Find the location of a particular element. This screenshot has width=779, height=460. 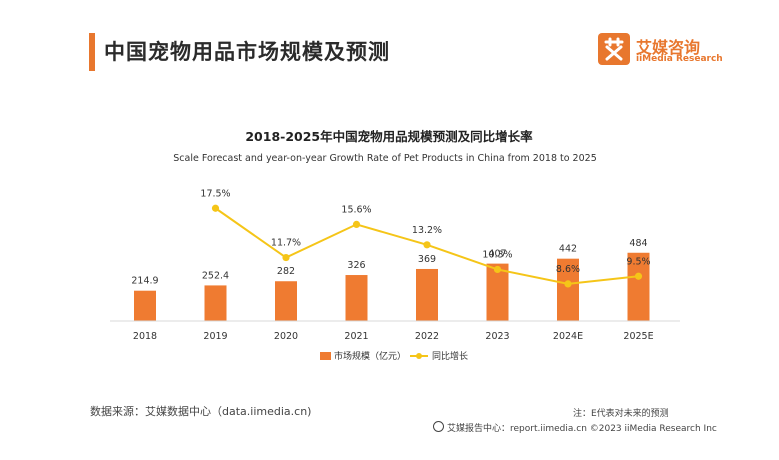

x-tick-2024E: 2024E is located at coordinates (568, 336).